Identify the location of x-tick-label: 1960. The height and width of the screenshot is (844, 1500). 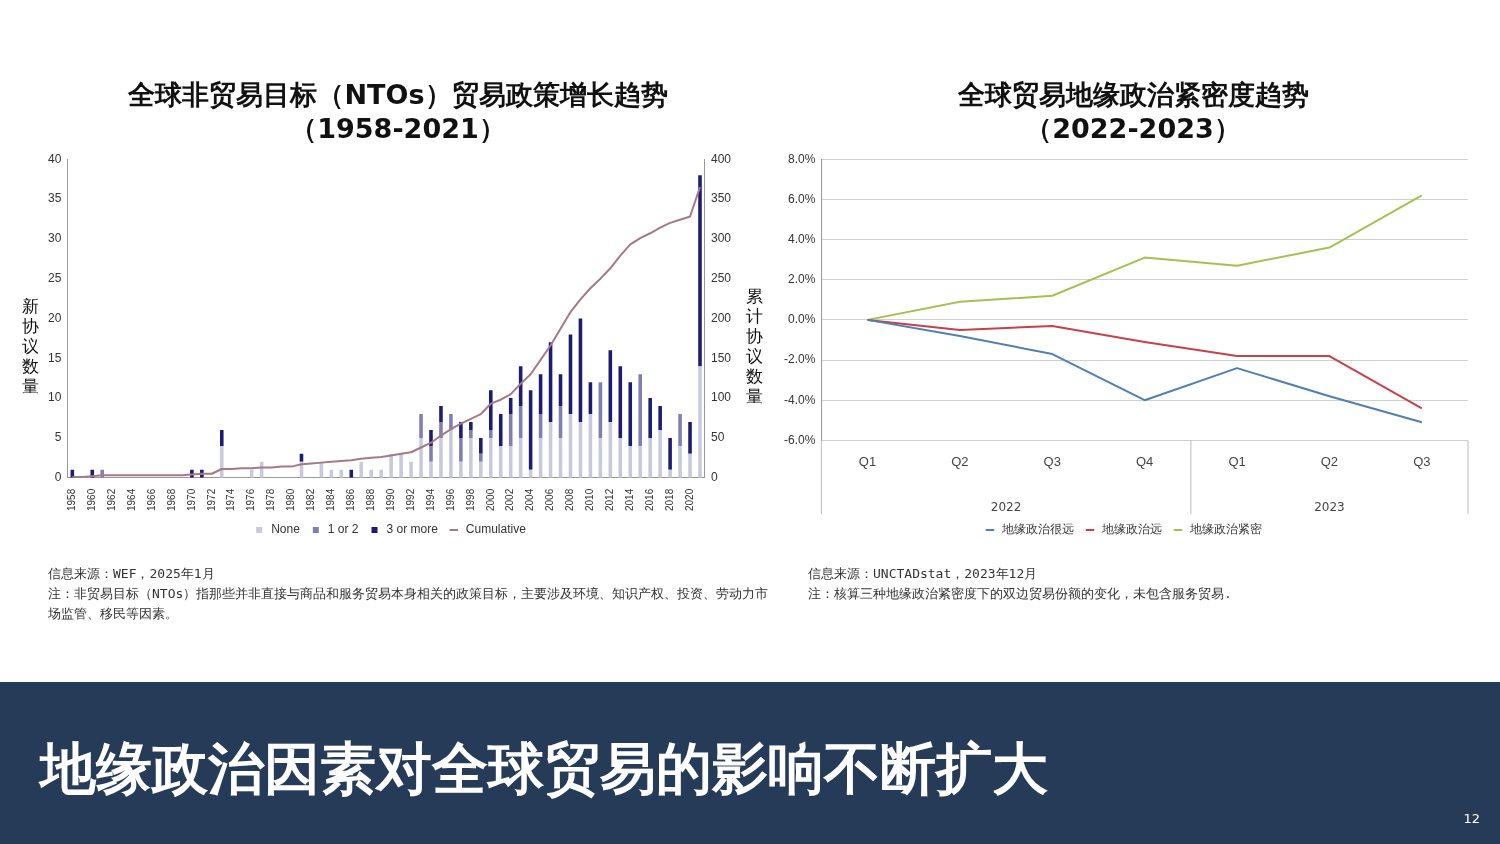
(92, 499).